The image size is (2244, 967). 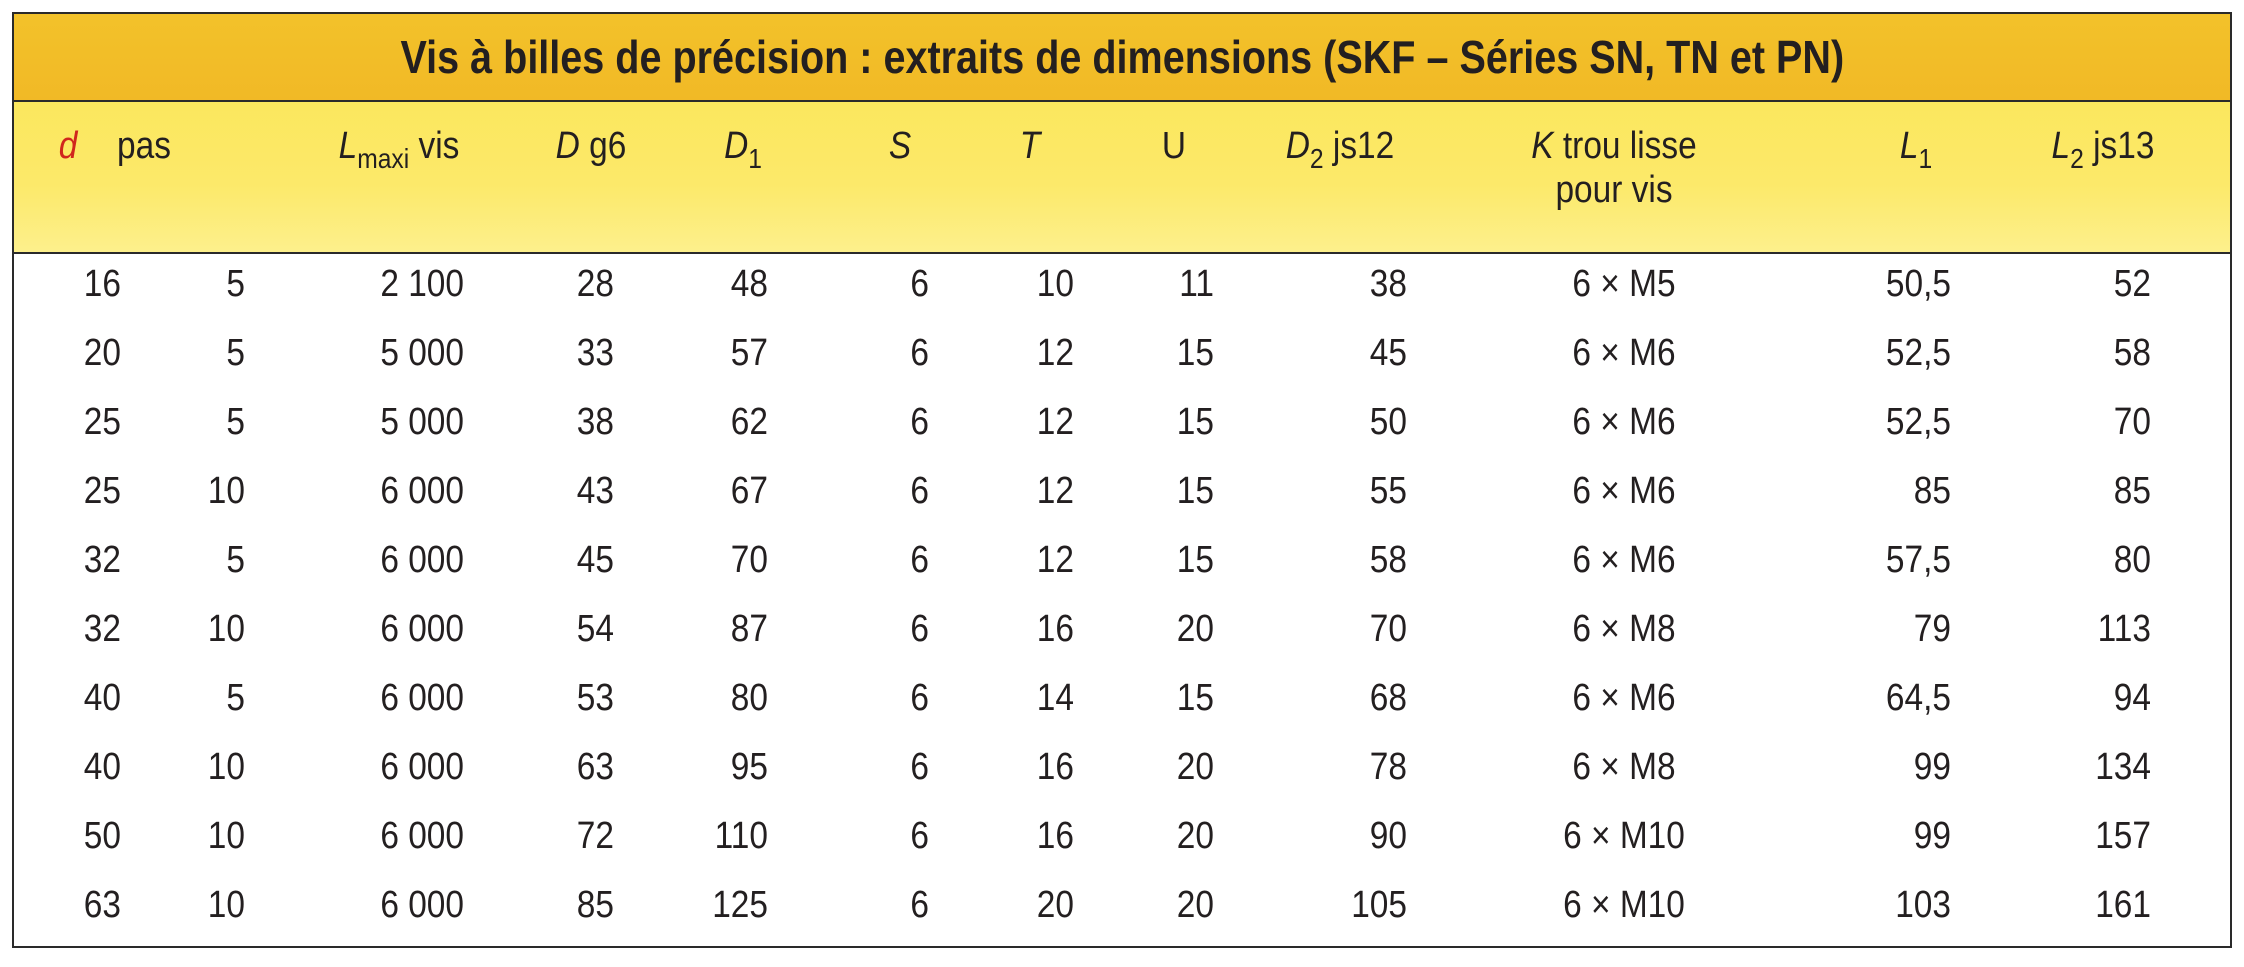 I want to click on header-subscript: maxi, so click(x=383, y=158).